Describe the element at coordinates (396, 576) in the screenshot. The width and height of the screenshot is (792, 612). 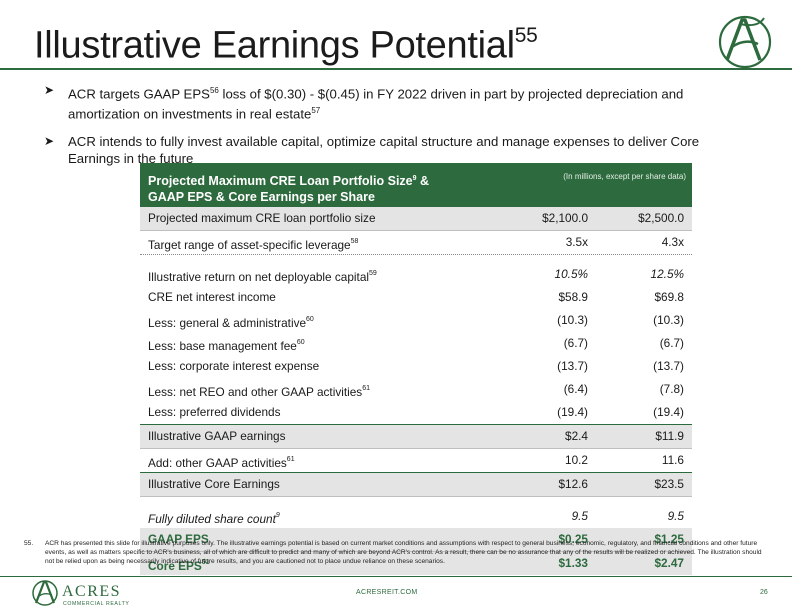
I see `footer-divider` at that location.